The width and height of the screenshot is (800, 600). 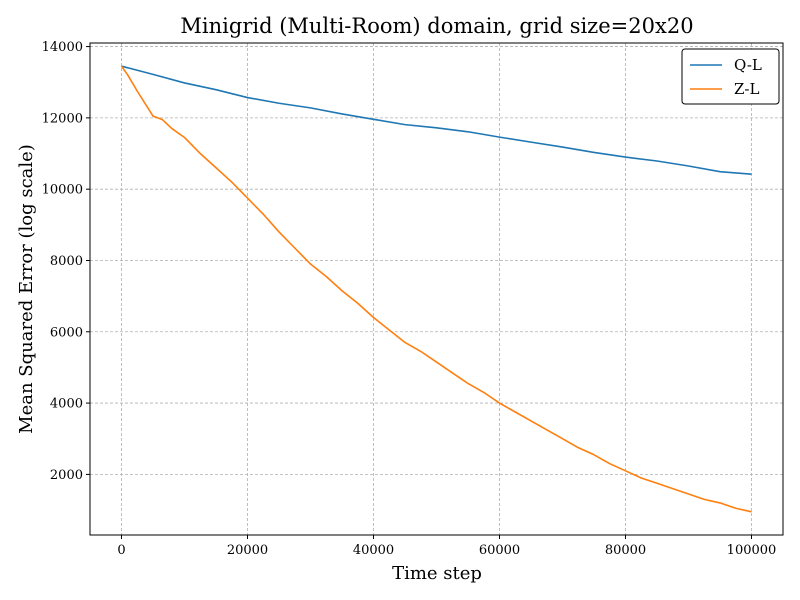 I want to click on x-tick-label: 0, so click(x=121, y=550).